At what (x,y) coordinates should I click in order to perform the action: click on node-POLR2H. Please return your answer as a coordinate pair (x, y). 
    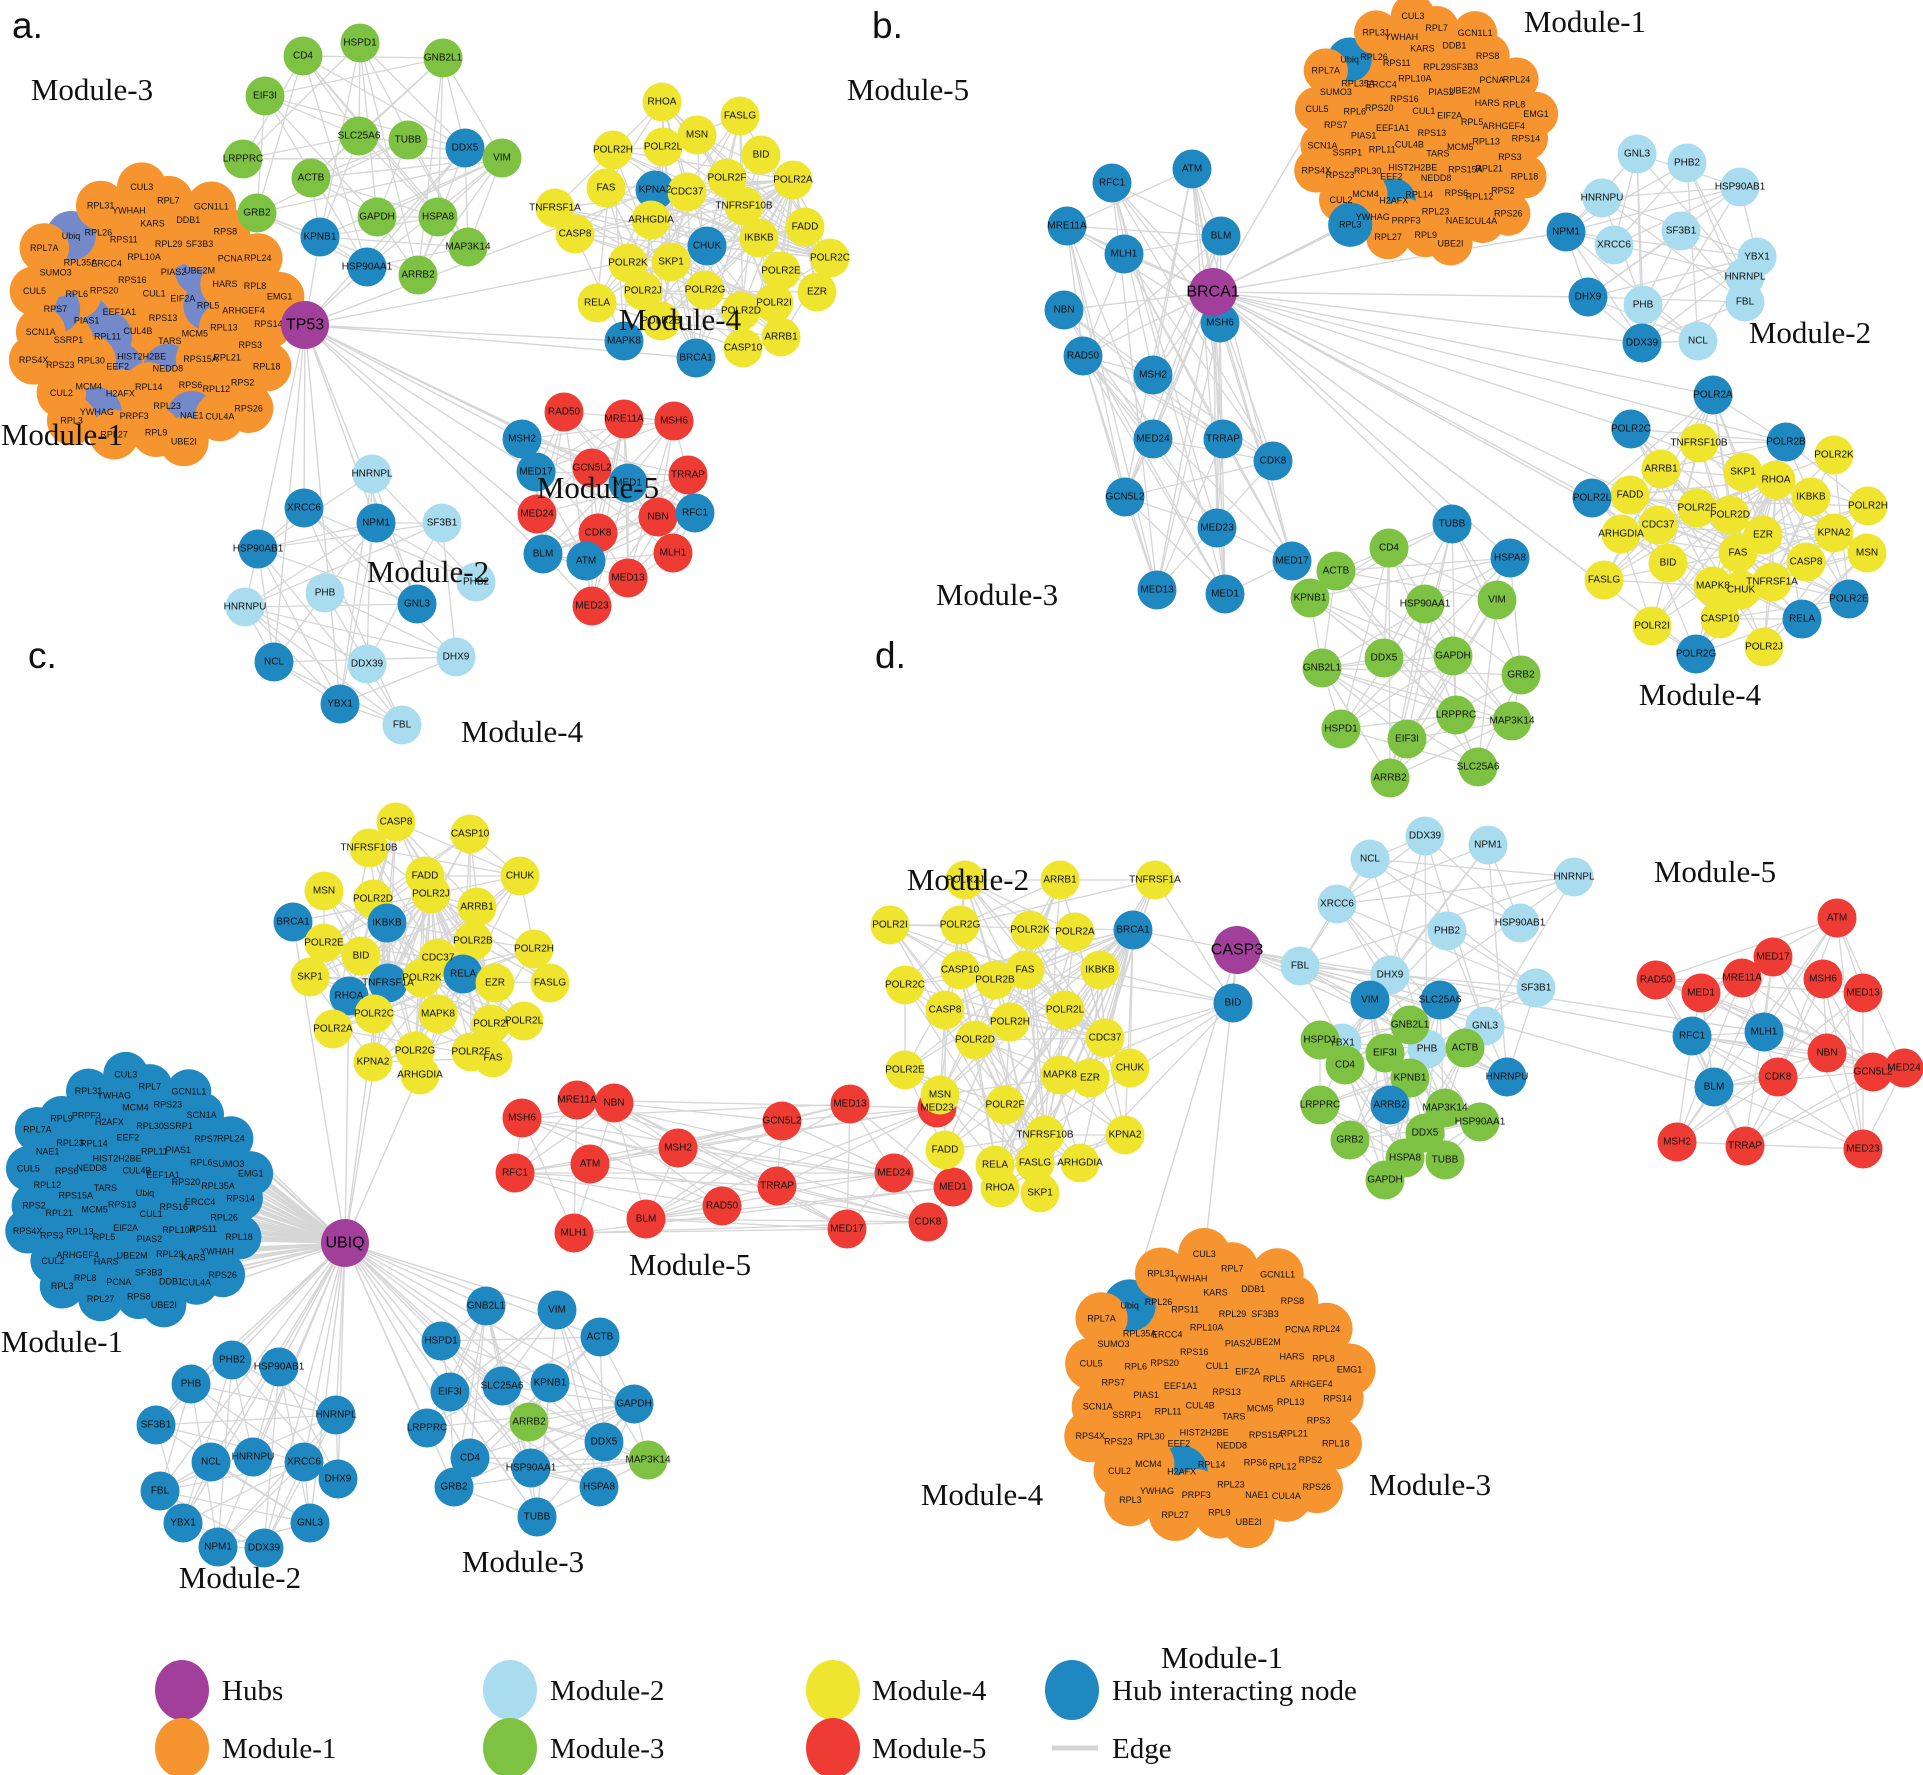
    Looking at the image, I should click on (1010, 1022).